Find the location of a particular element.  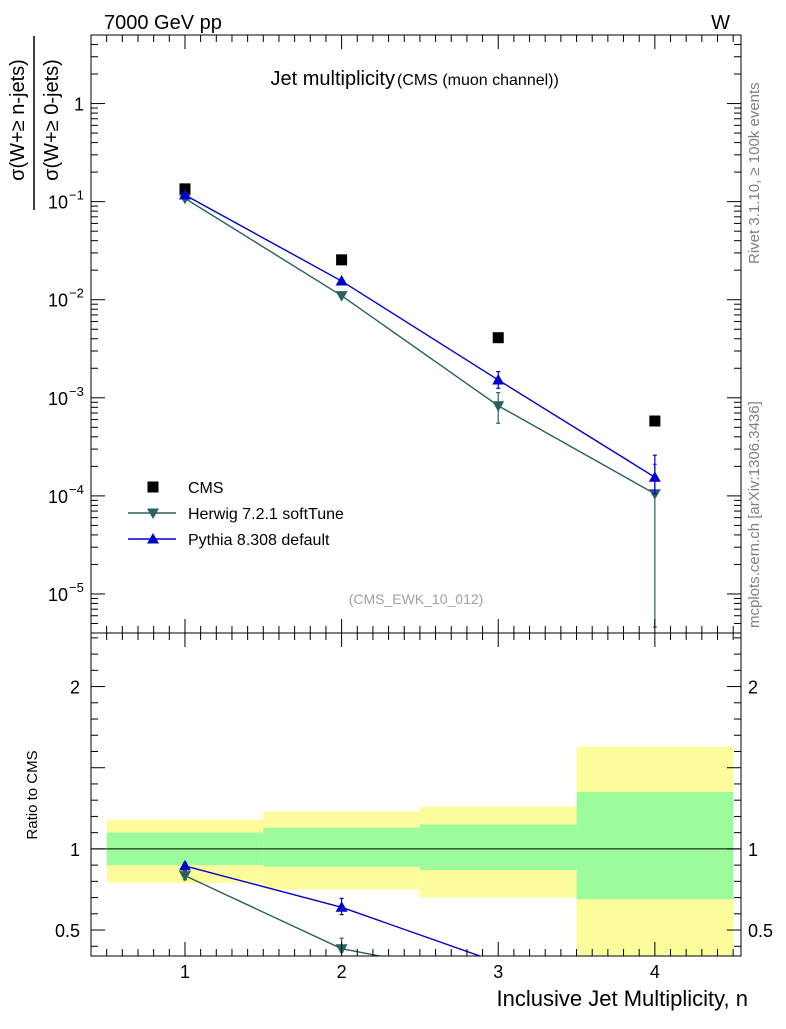

pythia-legend-marker is located at coordinates (153, 538).